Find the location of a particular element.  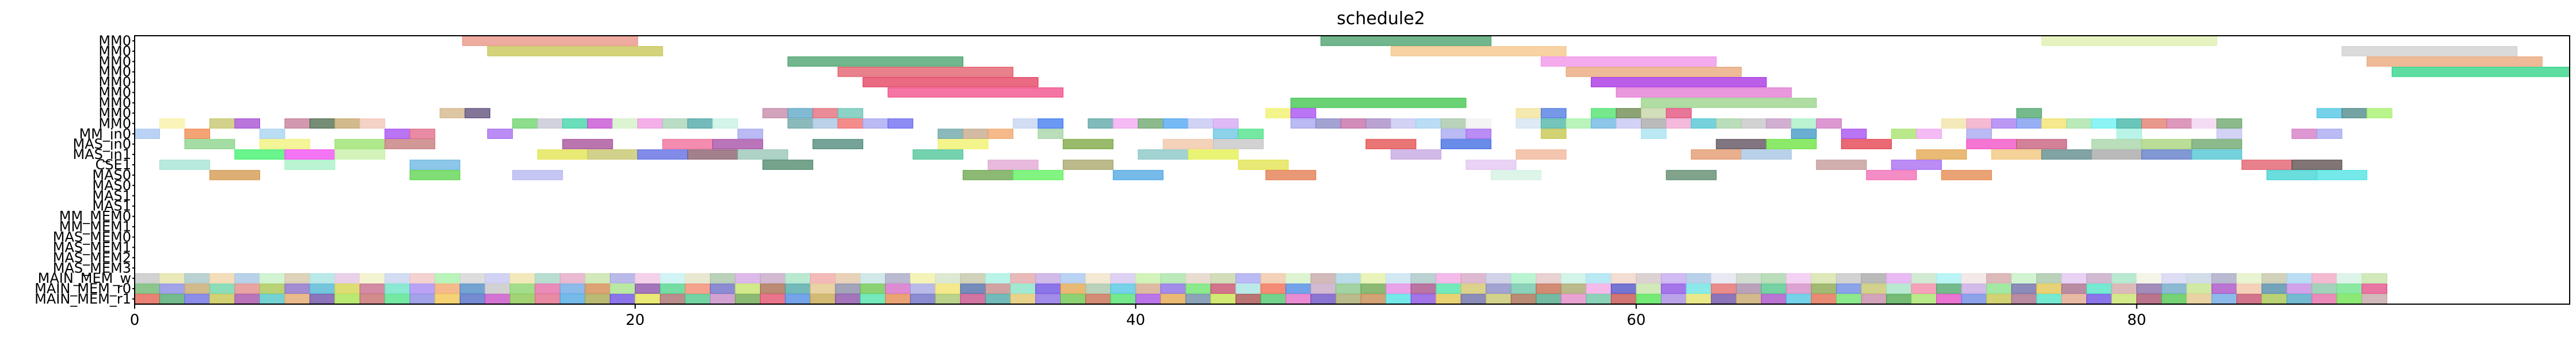

y-tick-label: MAIN_MEM_r1 is located at coordinates (83, 299).